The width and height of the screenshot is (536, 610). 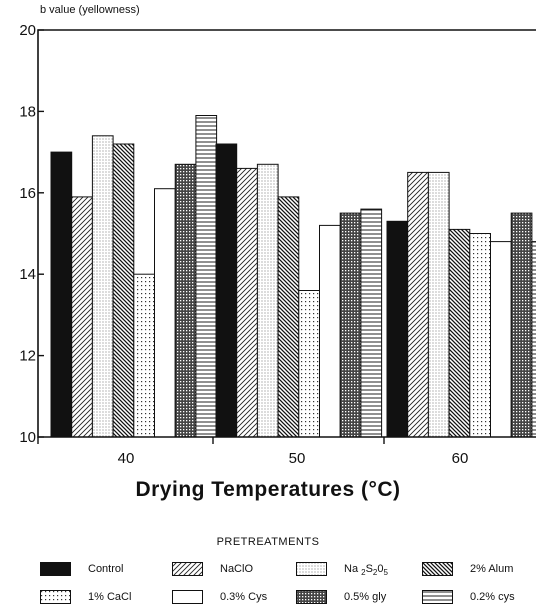 I want to click on legend-label-cys03: 0.3% Cys, so click(x=244, y=597).